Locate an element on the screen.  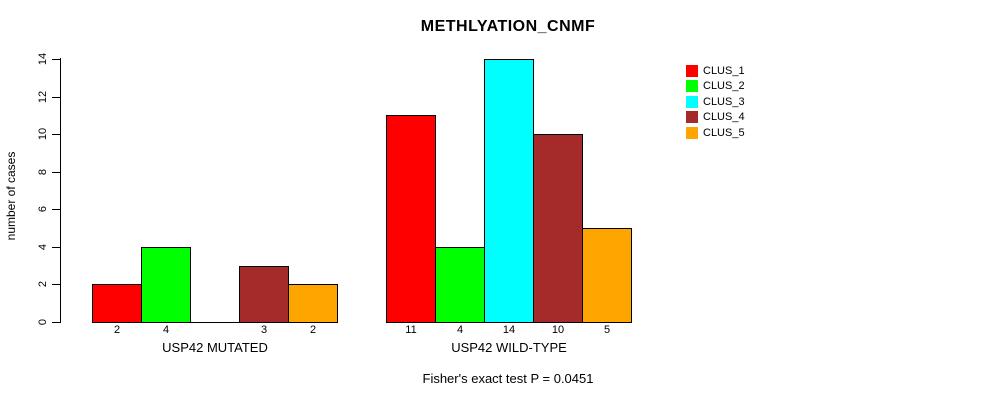
bar-value-clus-4-usp42-mutated: 3 is located at coordinates (264, 330).